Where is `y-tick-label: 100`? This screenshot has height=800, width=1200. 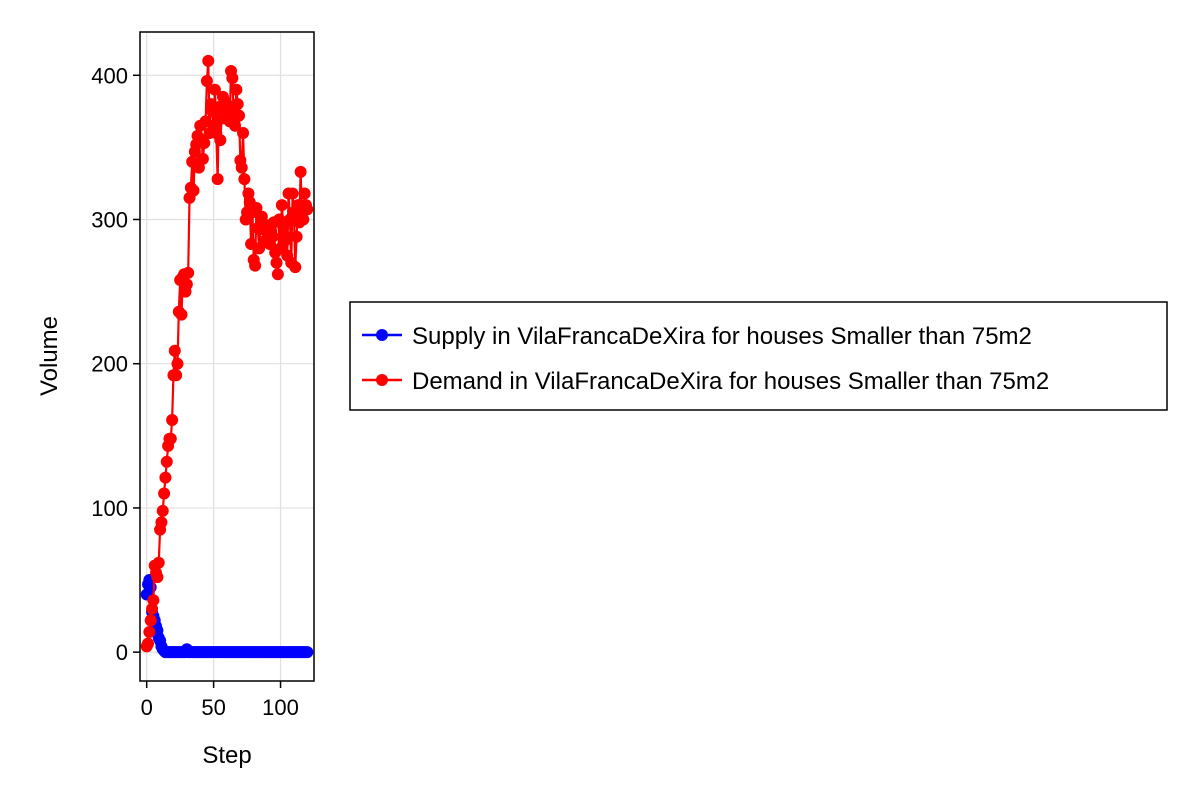 y-tick-label: 100 is located at coordinates (109, 508).